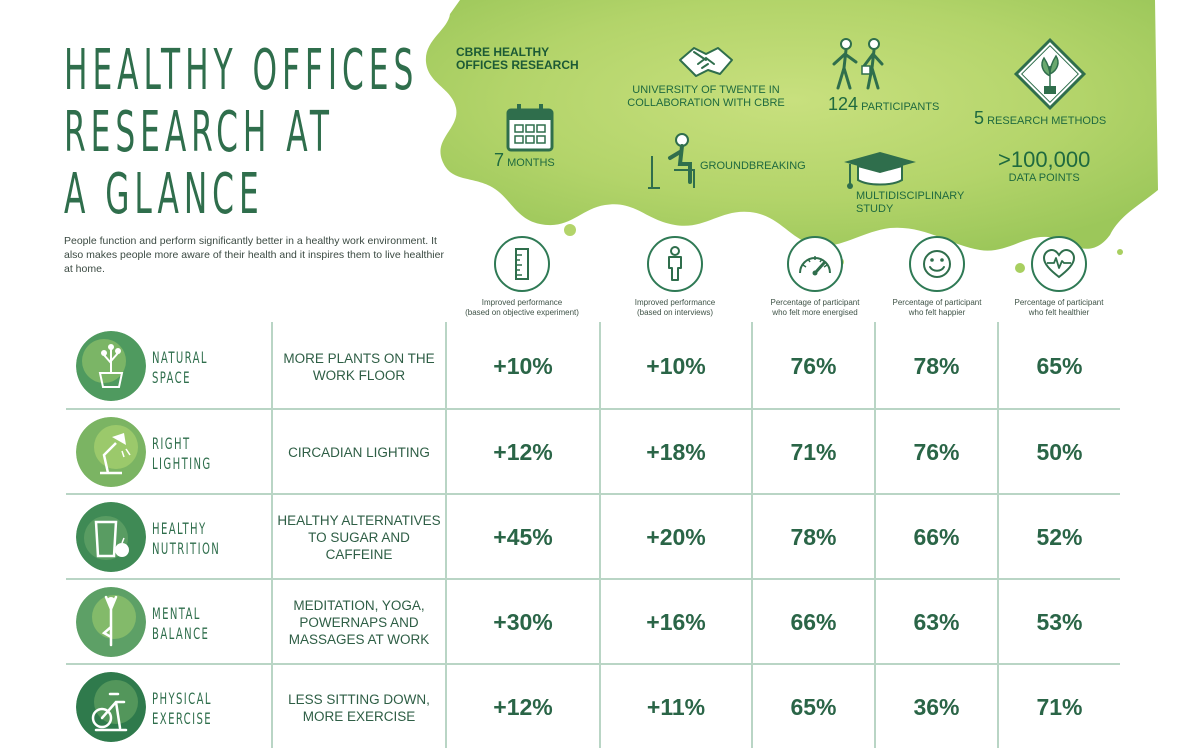  I want to click on row-category-line-1: NATURAL, so click(180, 357).